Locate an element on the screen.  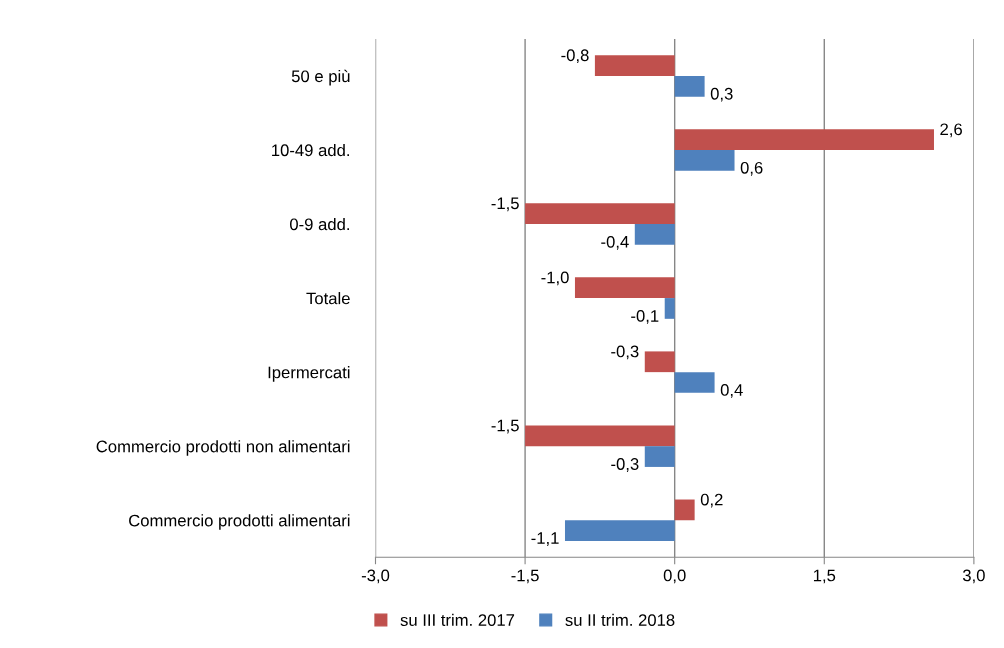
x-tick-label: 0,0 is located at coordinates (674, 576).